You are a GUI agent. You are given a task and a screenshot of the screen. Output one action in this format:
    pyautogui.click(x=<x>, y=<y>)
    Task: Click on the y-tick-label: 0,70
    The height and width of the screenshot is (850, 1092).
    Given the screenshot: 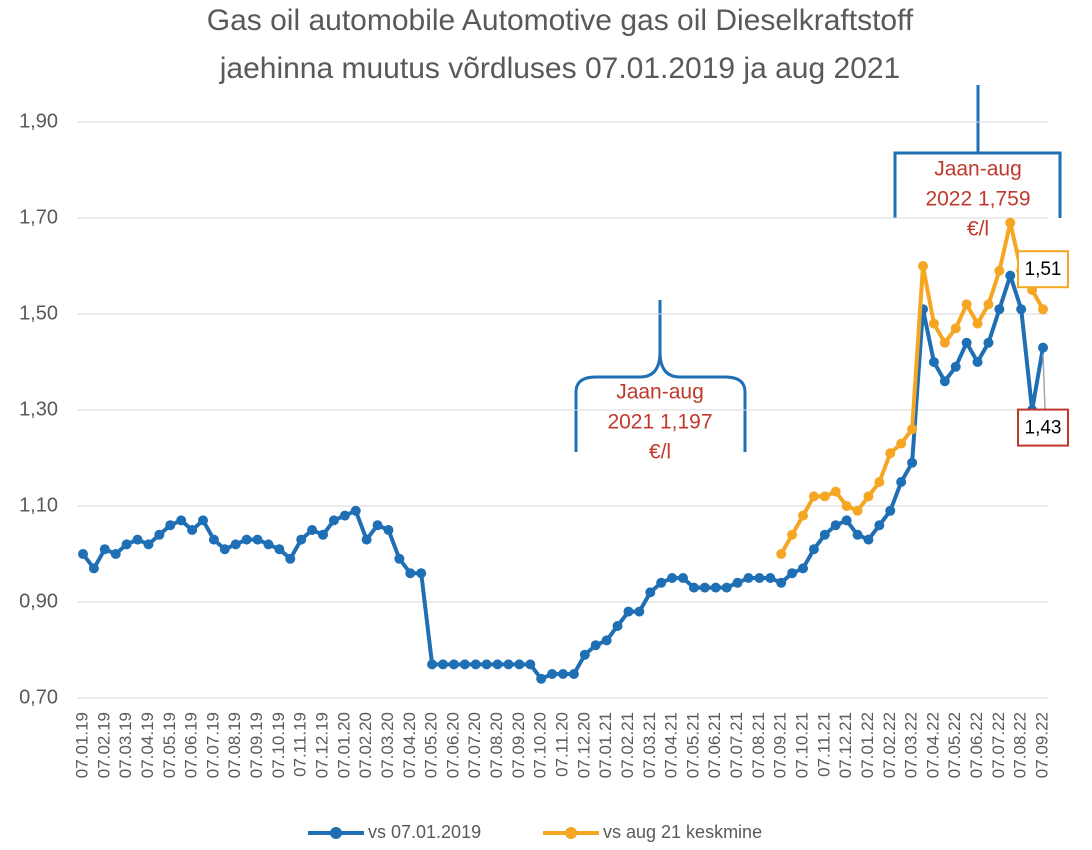 What is the action you would take?
    pyautogui.click(x=38, y=697)
    